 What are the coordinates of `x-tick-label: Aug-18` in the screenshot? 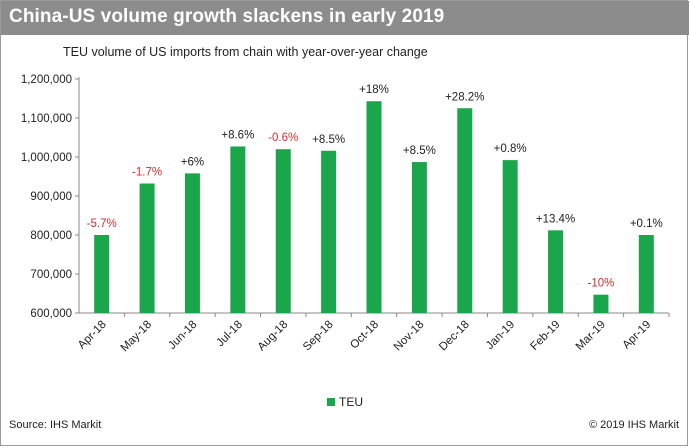 It's located at (273, 336).